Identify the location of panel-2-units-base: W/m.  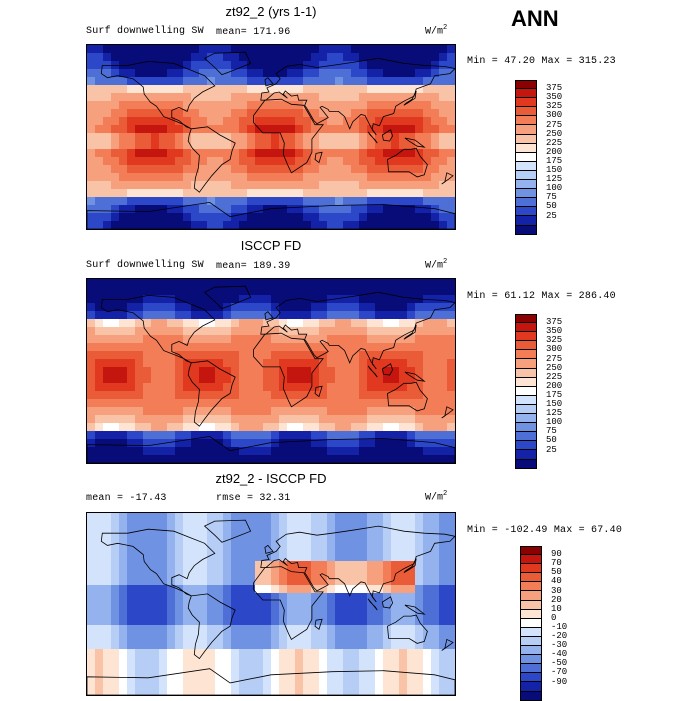
(434, 266).